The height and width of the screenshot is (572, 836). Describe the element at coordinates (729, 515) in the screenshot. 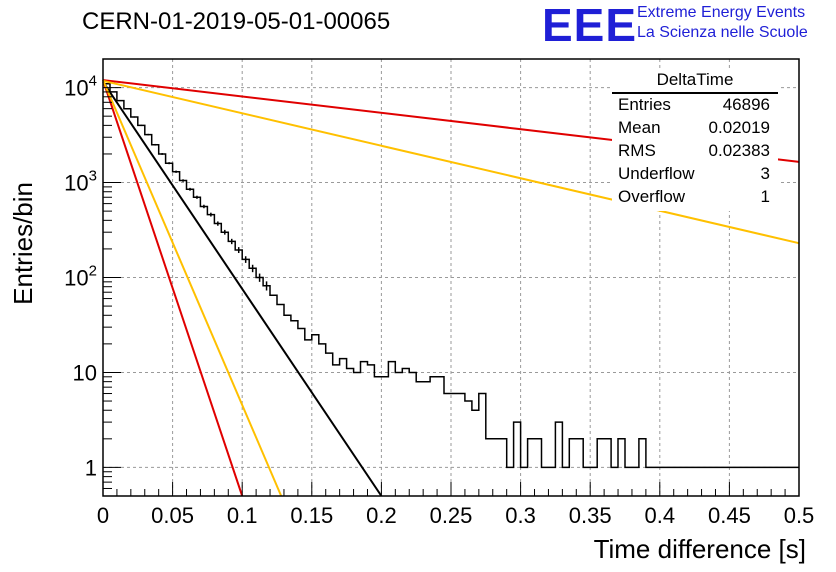

I see `x-tick-label: 0.45` at that location.